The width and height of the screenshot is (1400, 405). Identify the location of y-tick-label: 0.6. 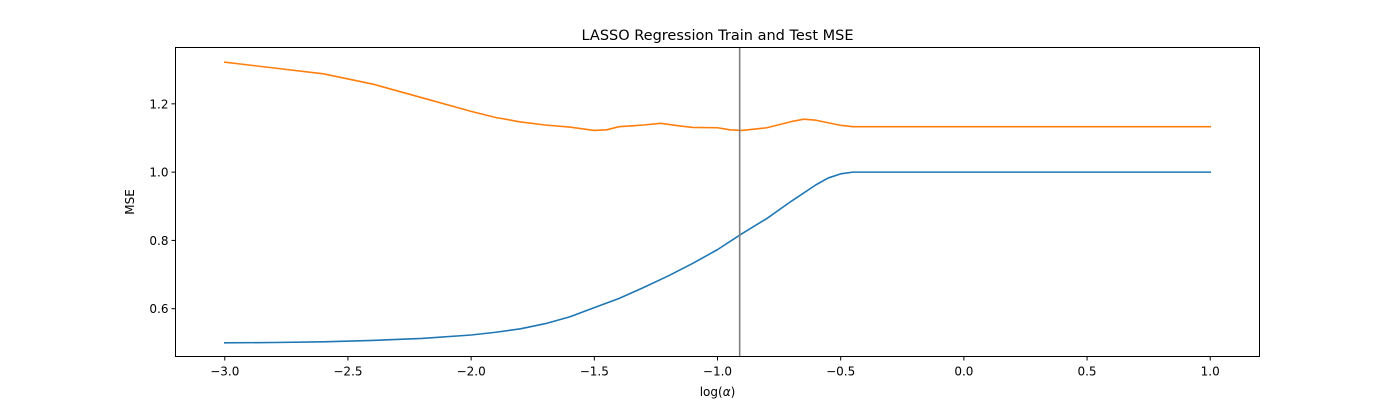
(158, 309).